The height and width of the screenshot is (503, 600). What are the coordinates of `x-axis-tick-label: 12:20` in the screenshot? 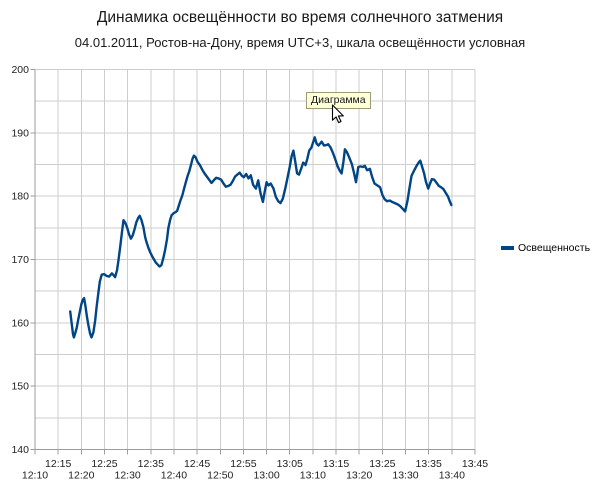 It's located at (81, 476).